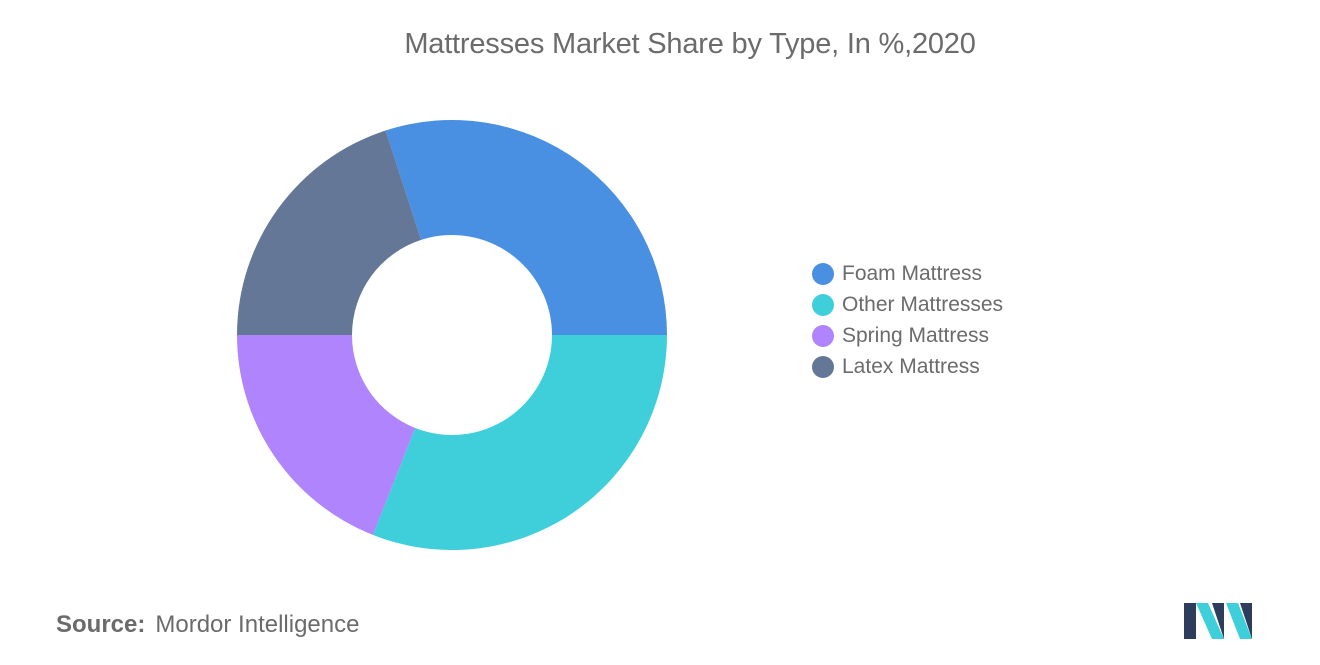 This screenshot has width=1320, height=665. I want to click on legend-label: Latex Mattress, so click(911, 366).